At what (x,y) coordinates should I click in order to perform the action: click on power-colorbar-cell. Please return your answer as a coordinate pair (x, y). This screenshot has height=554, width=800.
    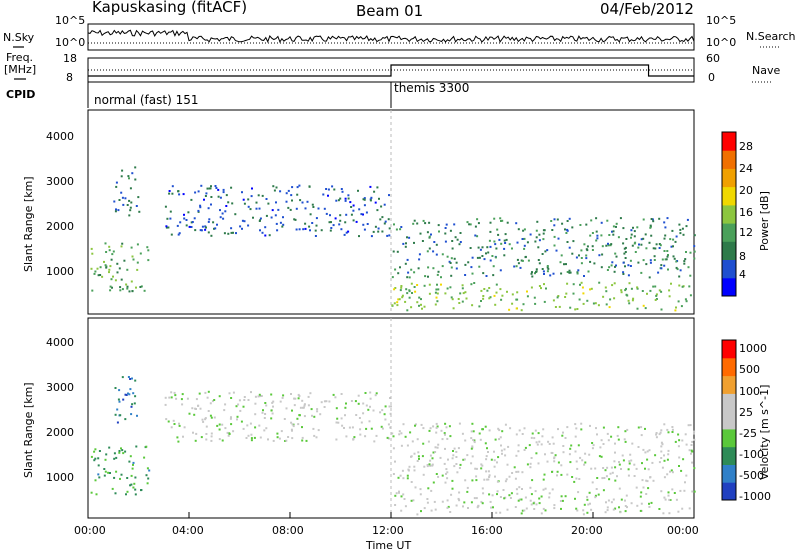
    Looking at the image, I should click on (729, 141).